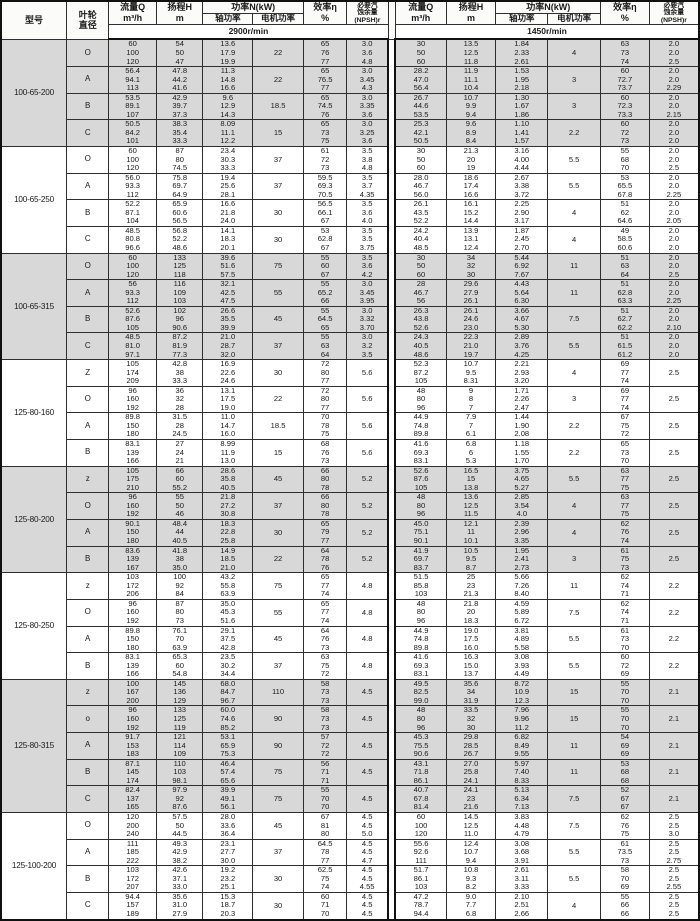 Image resolution: width=700 pixels, height=921 pixels. Describe the element at coordinates (625, 372) in the screenshot. I see `value: 77` at that location.